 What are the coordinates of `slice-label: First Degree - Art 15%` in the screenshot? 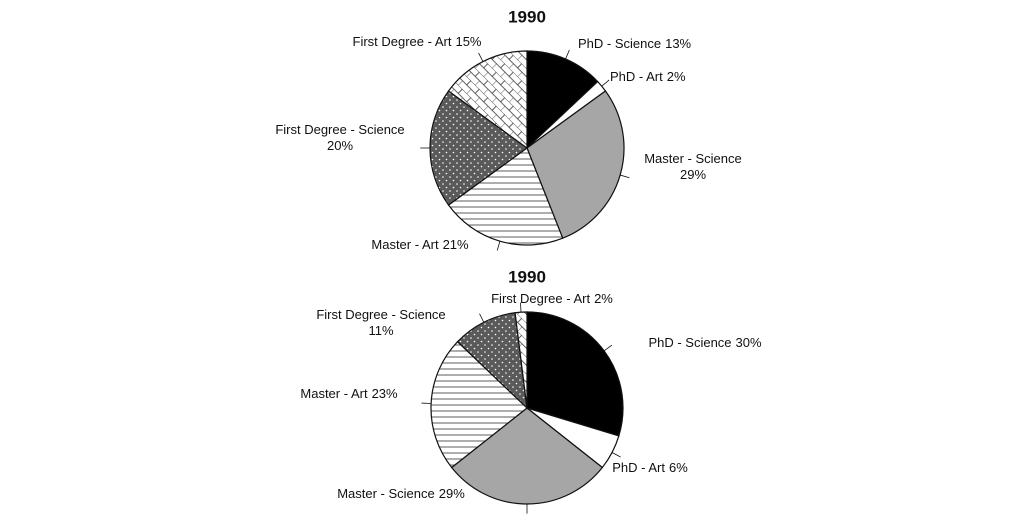 It's located at (417, 41).